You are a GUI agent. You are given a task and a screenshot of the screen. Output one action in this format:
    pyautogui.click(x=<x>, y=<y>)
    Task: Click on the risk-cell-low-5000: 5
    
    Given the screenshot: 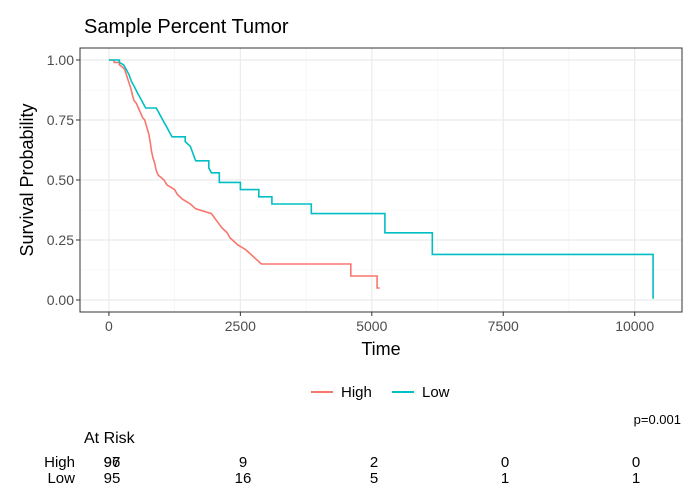 What is the action you would take?
    pyautogui.click(x=374, y=478)
    